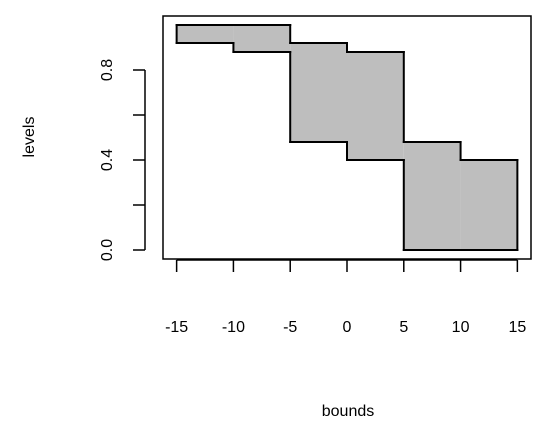  I want to click on x-tick-label: 5, so click(403, 327).